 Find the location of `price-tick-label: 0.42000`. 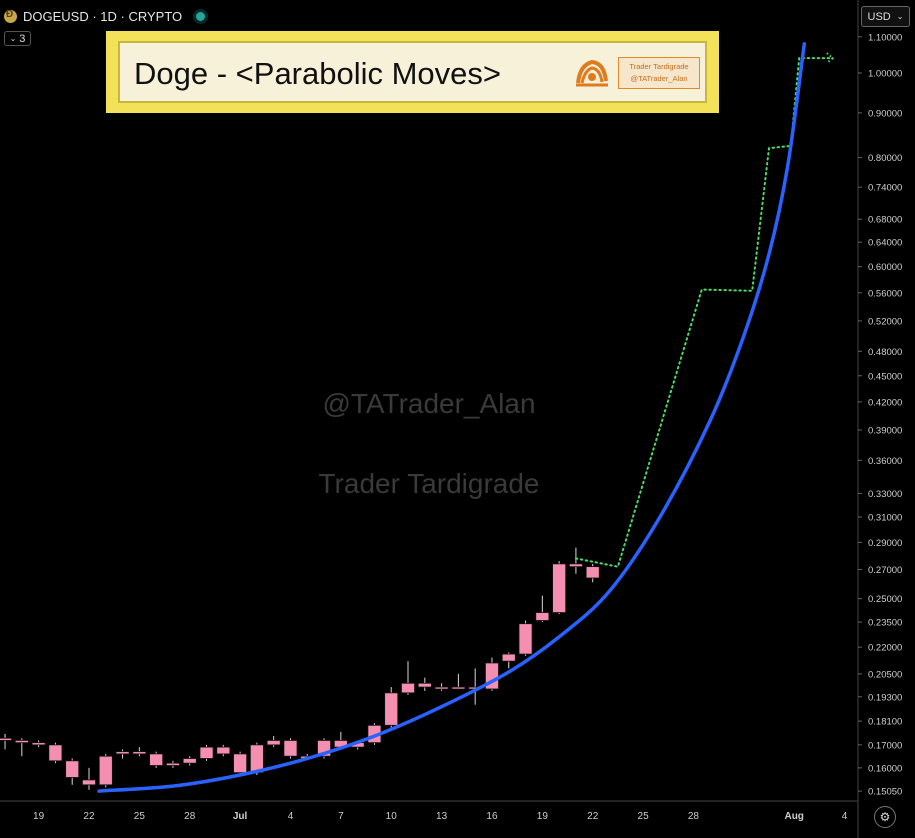

price-tick-label: 0.42000 is located at coordinates (885, 402).